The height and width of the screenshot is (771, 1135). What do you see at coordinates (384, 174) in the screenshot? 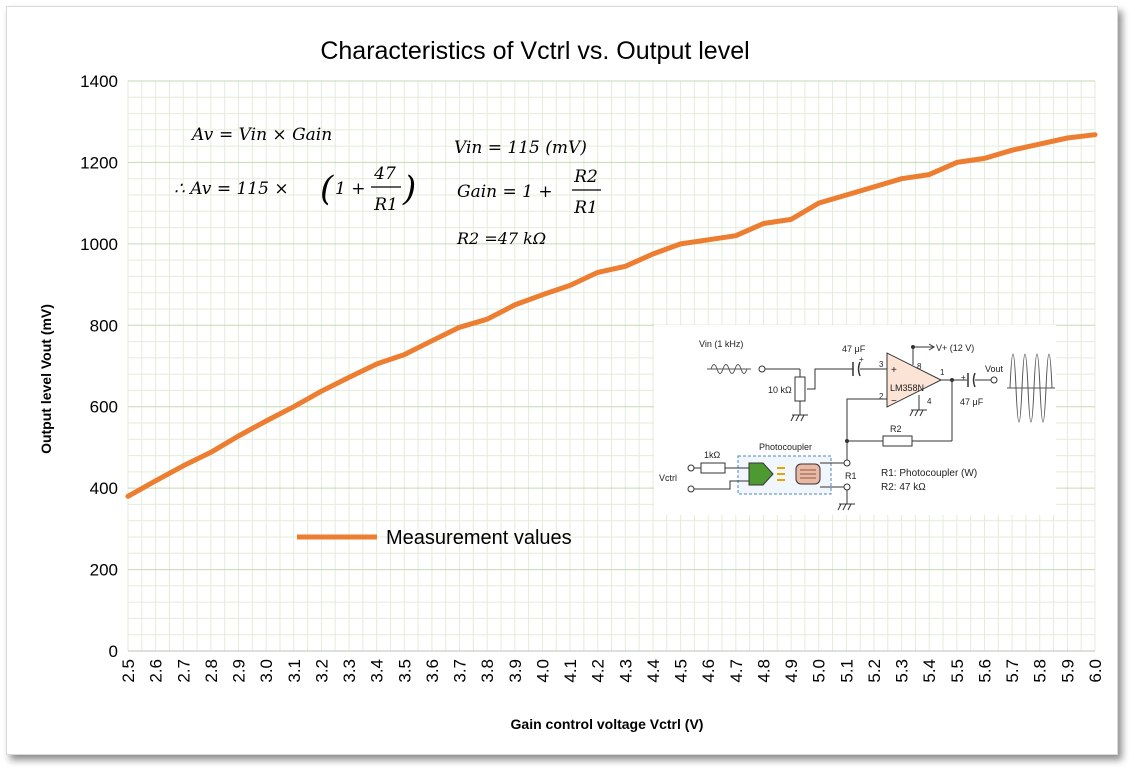
I see `formula-frac-num: 47` at bounding box center [384, 174].